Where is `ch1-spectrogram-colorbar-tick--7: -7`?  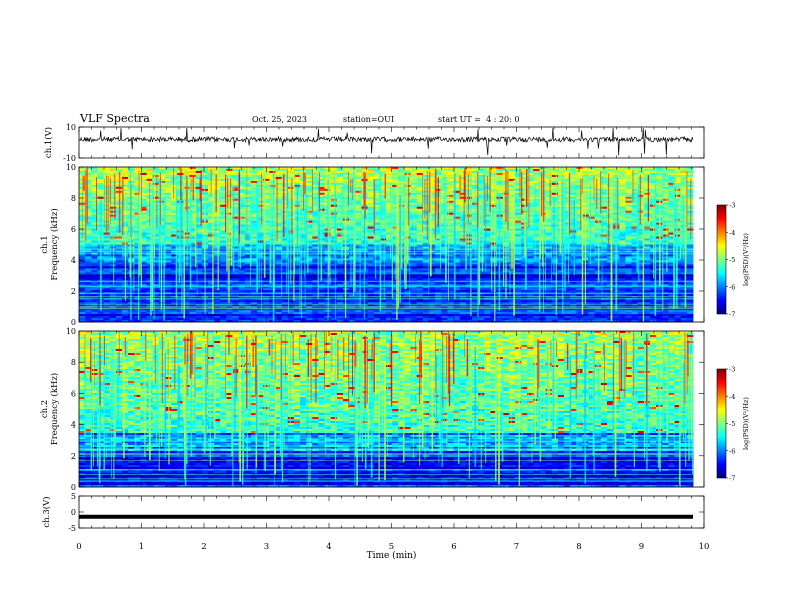 ch1-spectrogram-colorbar-tick--7: -7 is located at coordinates (732, 315).